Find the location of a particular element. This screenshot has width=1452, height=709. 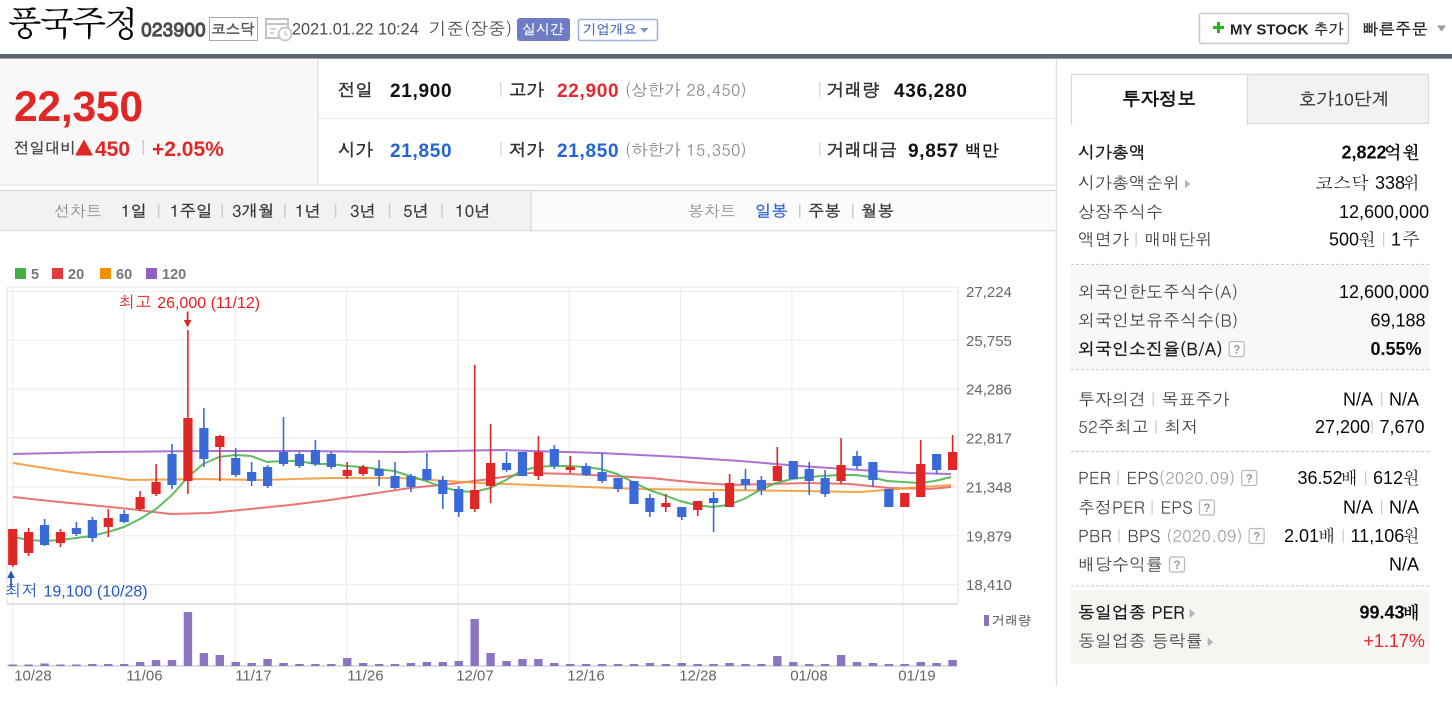

svg-text: 10/28 is located at coordinates (33, 676).